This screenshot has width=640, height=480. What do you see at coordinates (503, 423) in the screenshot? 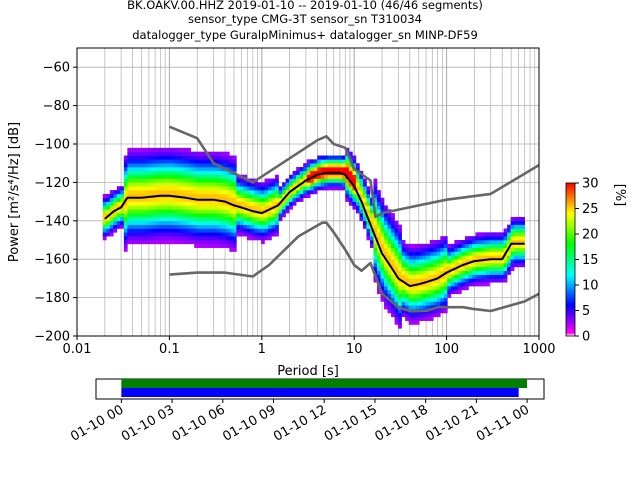
I see `coverage-tick-label: 01-11 00` at bounding box center [503, 423].